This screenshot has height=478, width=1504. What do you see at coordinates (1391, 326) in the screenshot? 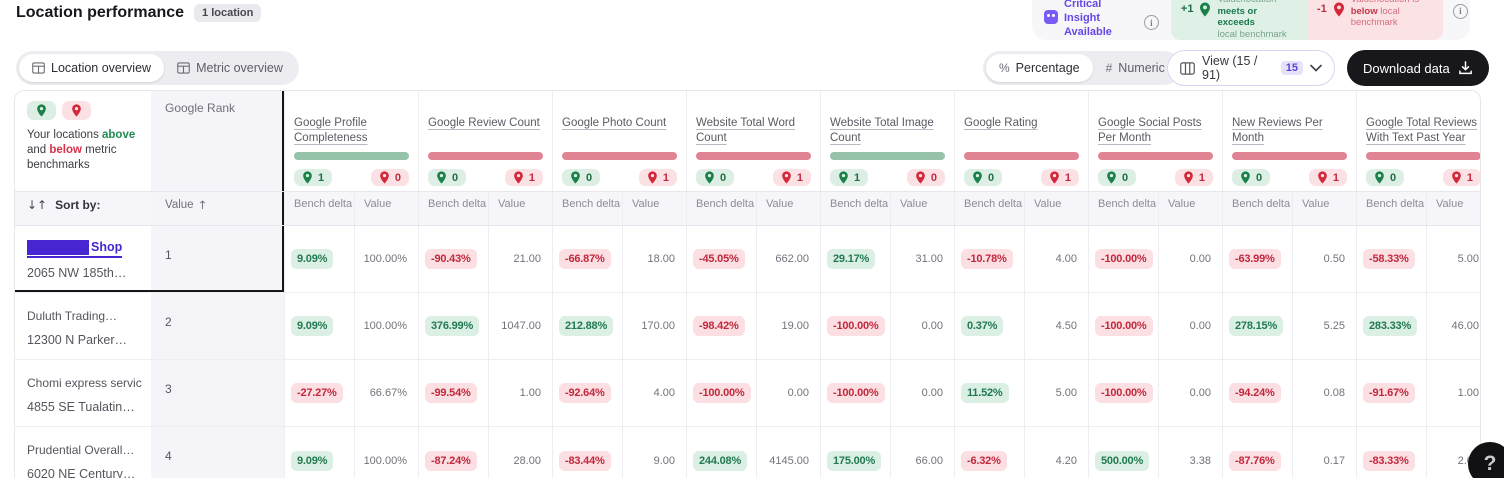
I see `bench-delta-cell: 283.33%` at bounding box center [1391, 326].